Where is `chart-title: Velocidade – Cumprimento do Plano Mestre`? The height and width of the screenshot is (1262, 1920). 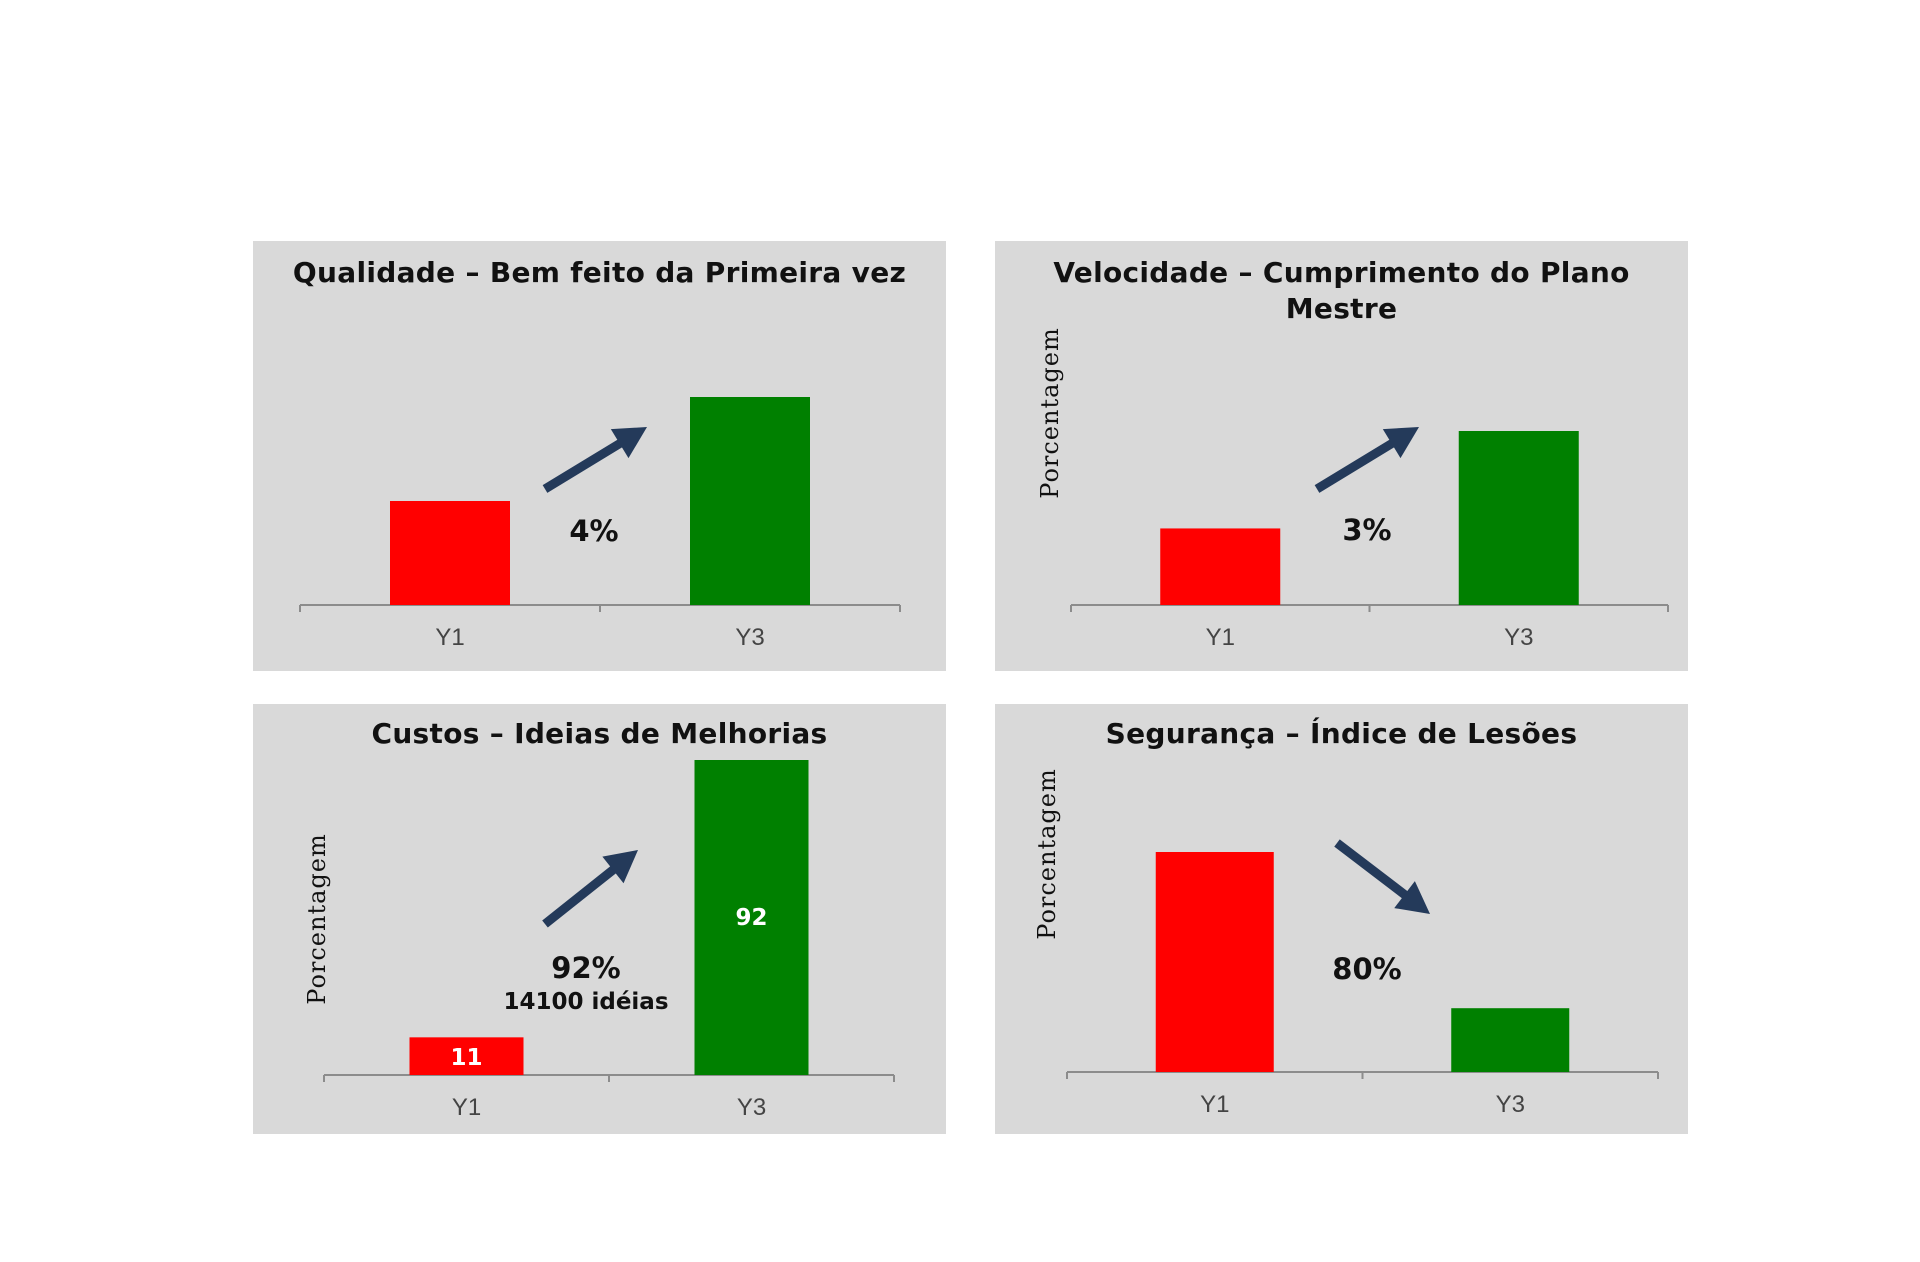
chart-title: Velocidade – Cumprimento do Plano Mestre is located at coordinates (1341, 290).